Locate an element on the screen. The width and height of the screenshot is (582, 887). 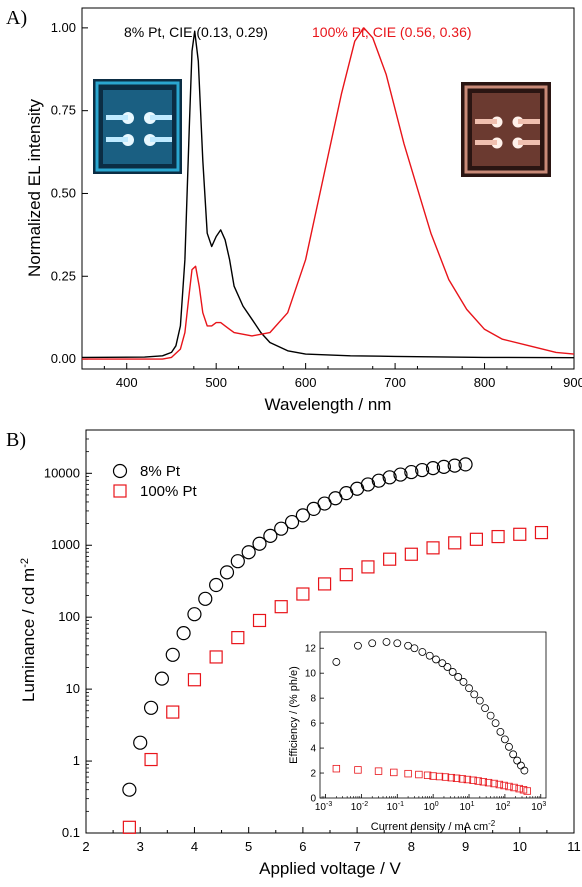
y-tick-label: 10000 is located at coordinates (62, 472).